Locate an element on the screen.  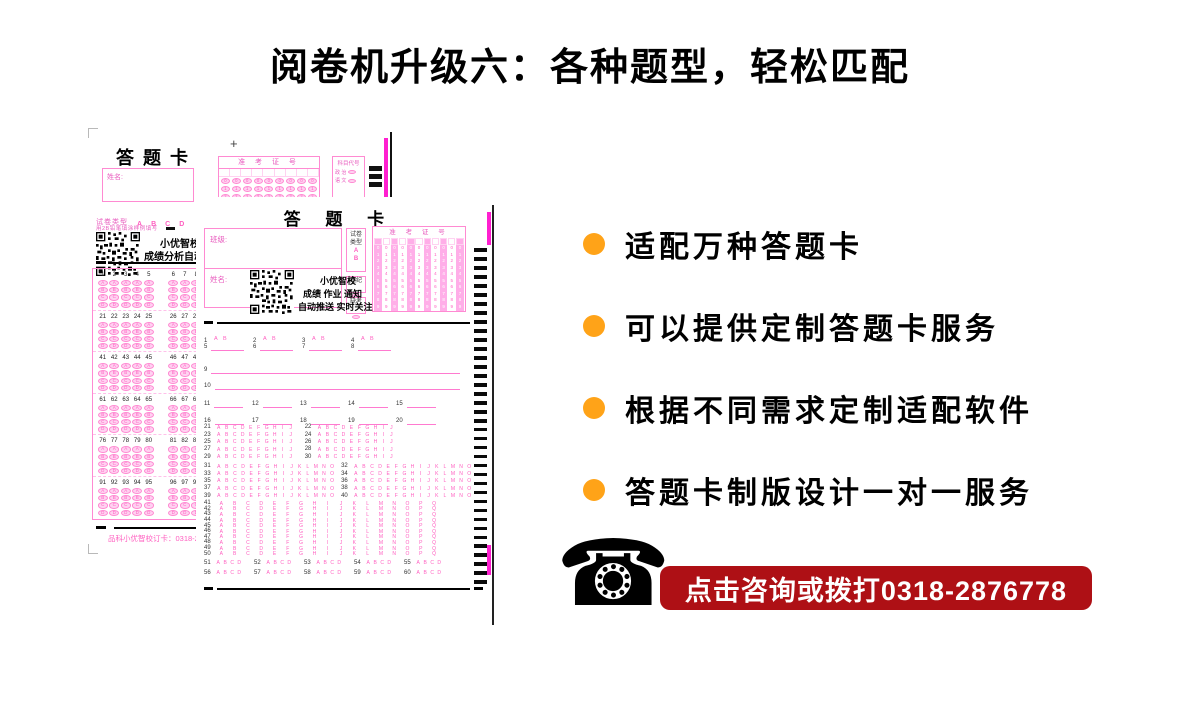
question-item: 6 is located at coordinates (277, 347).